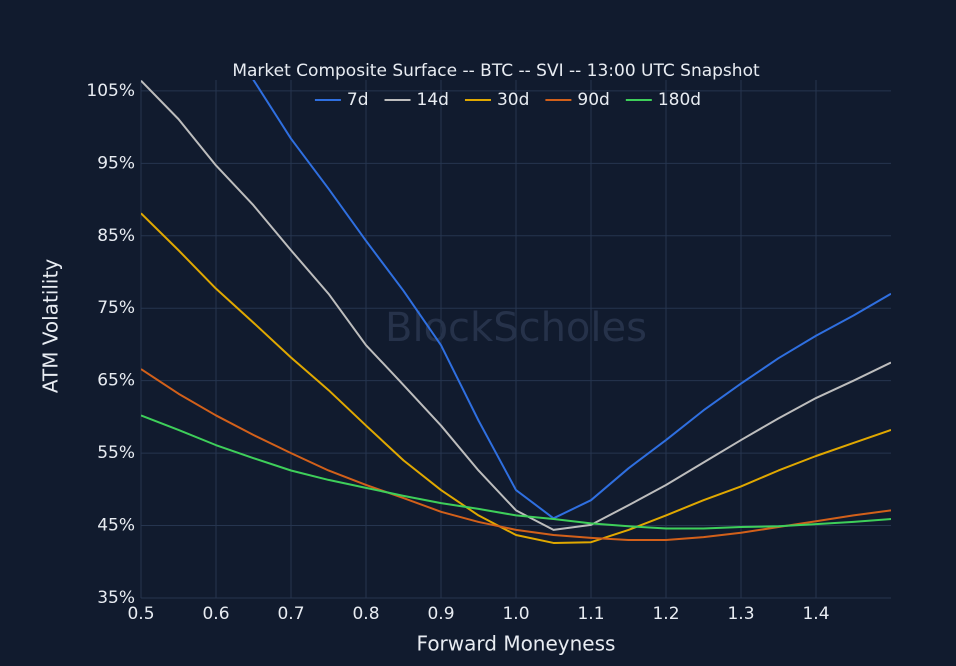 The height and width of the screenshot is (666, 956). Describe the element at coordinates (290, 614) in the screenshot. I see `x-tick-label: 0.7` at that location.